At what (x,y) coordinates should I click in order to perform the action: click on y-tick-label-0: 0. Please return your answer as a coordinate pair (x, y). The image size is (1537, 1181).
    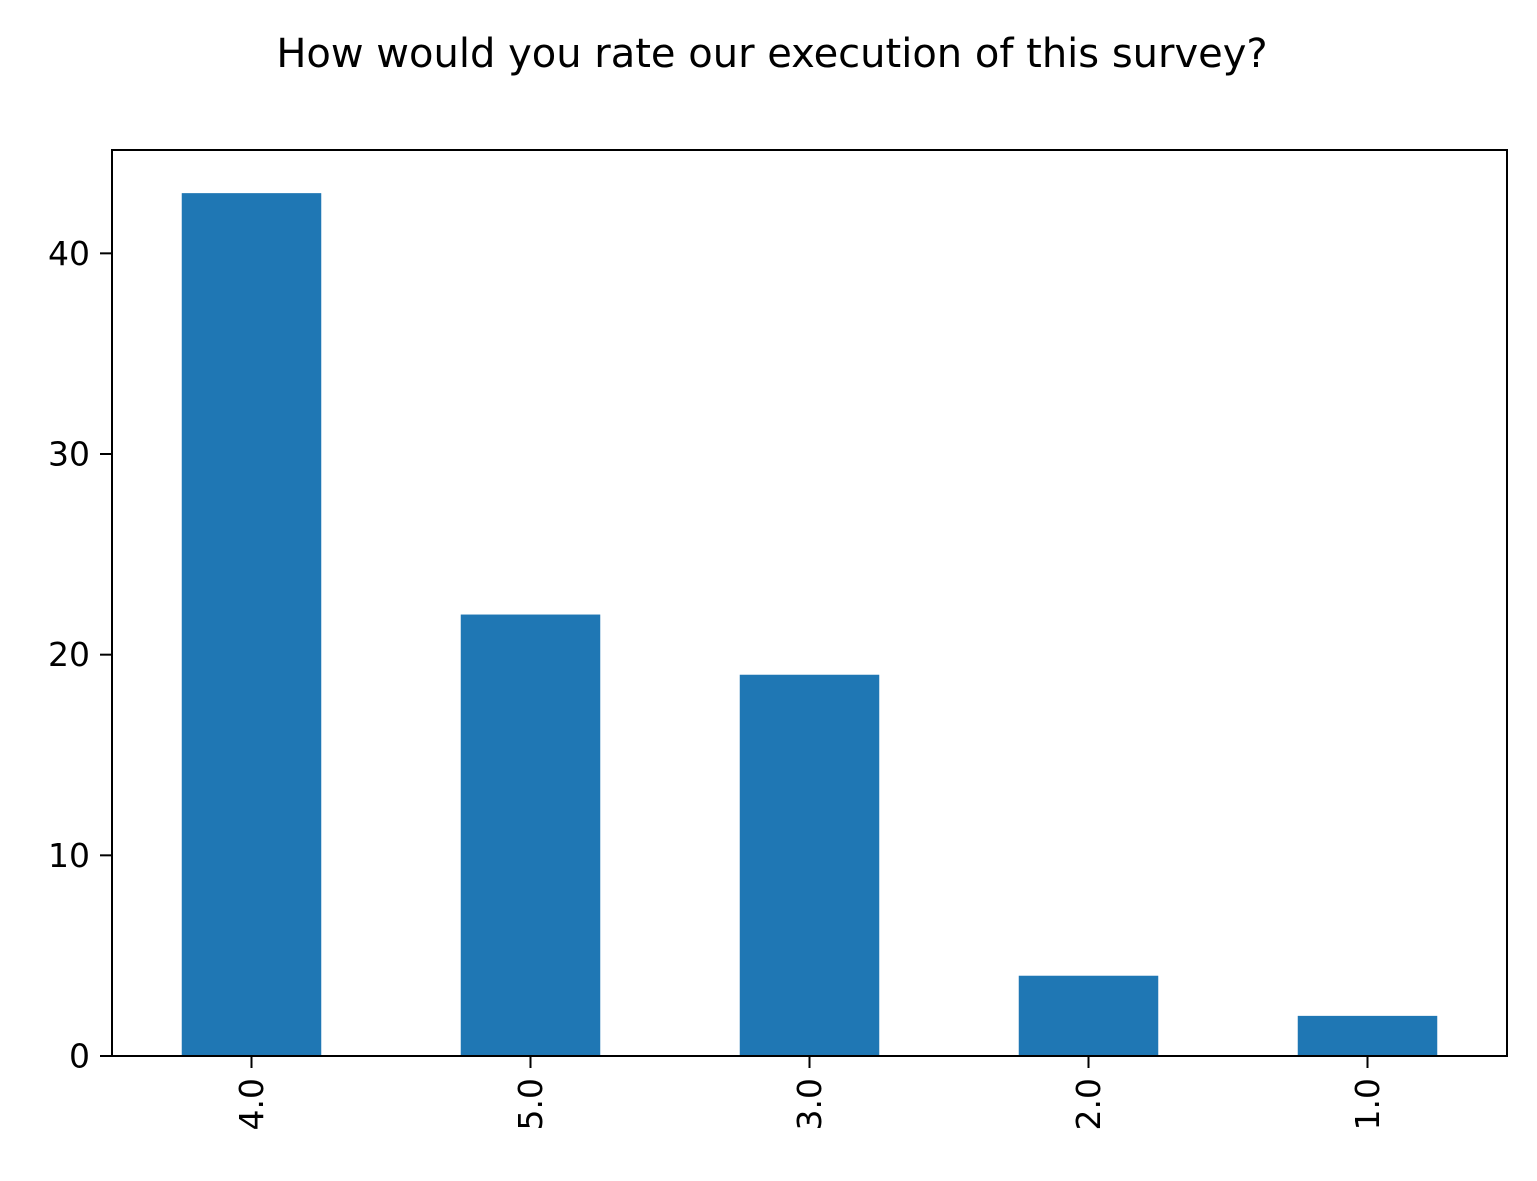
    Looking at the image, I should click on (79, 1056).